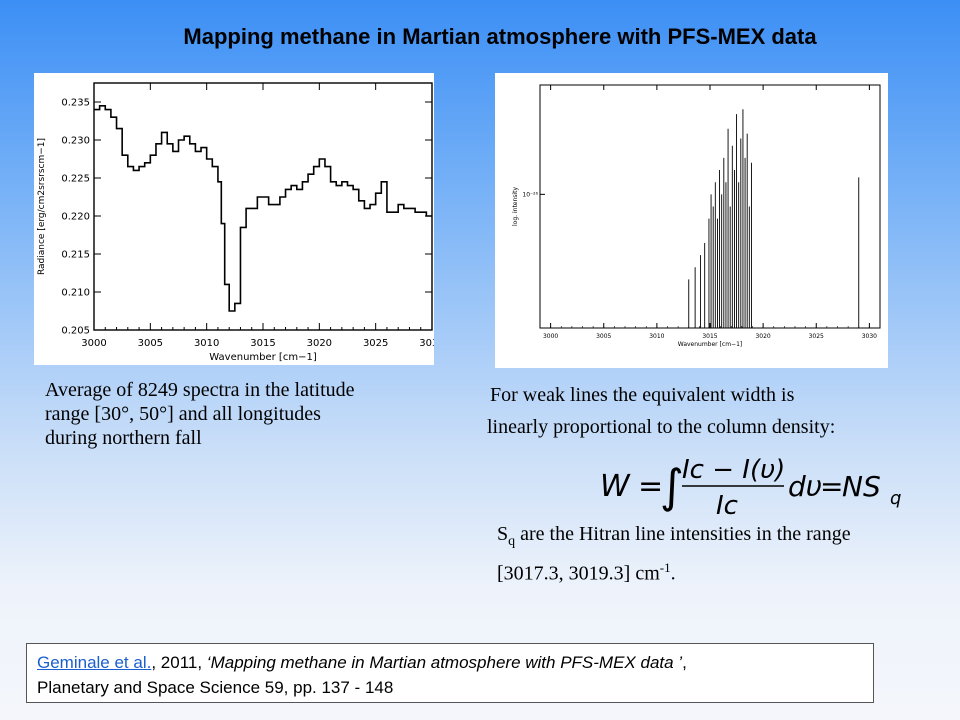  I want to click on sq-symbol: S, so click(503, 534).